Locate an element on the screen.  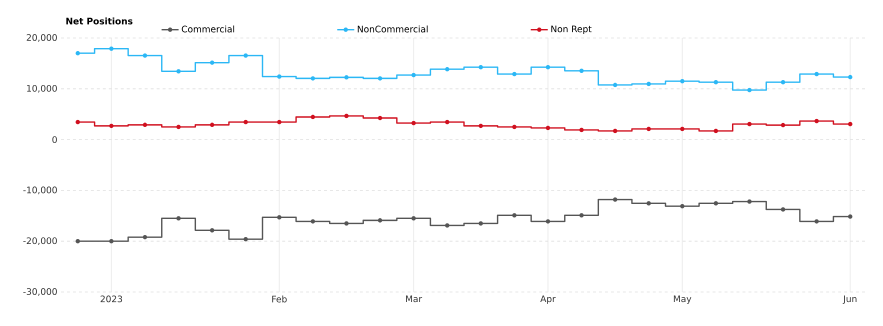
x-tick-label: May is located at coordinates (683, 300).